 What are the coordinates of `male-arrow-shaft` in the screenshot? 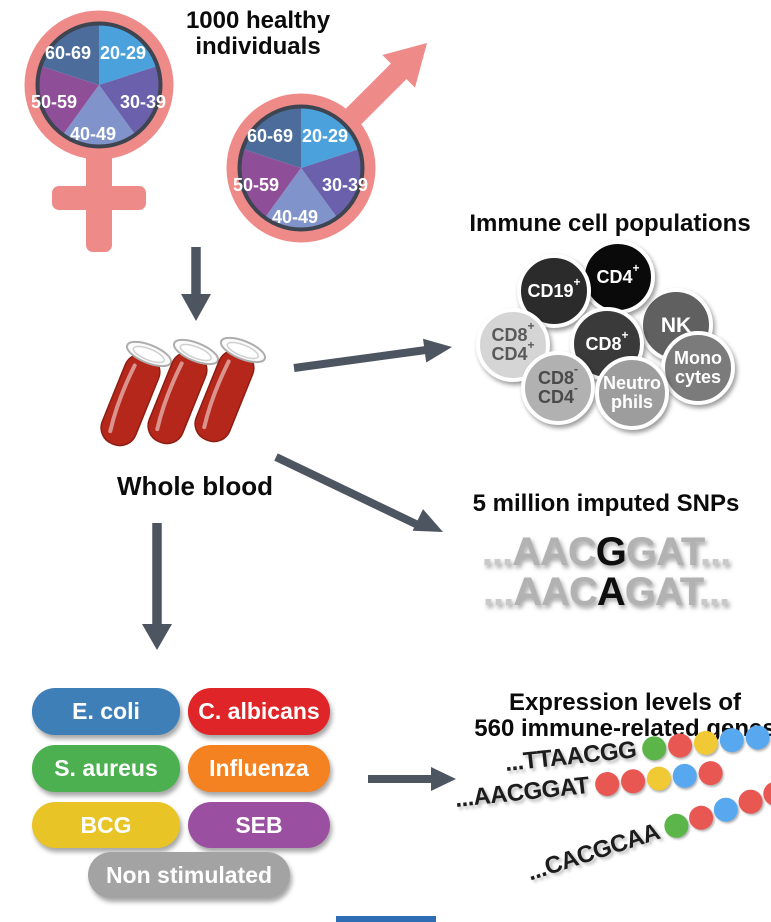 It's located at (376, 94).